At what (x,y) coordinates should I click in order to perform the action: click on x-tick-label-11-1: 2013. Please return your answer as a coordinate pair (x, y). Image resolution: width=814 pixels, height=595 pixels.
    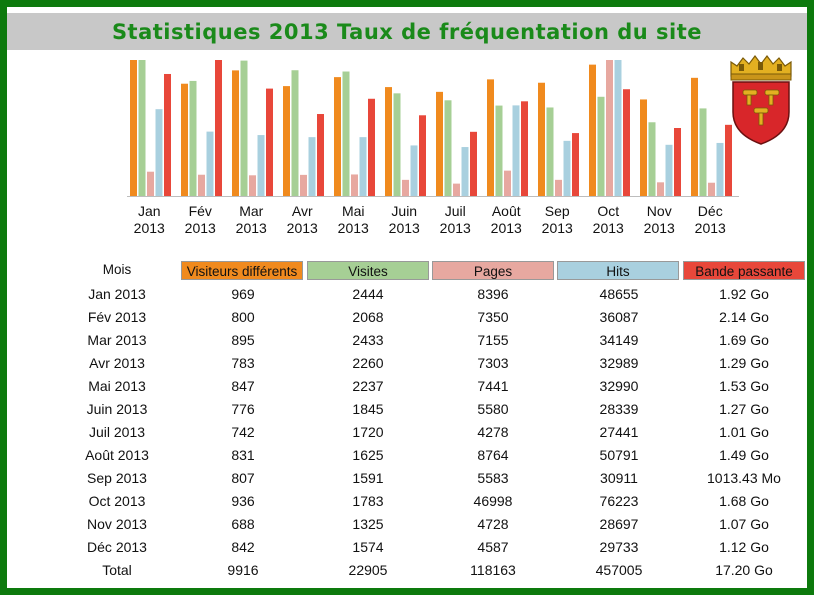
    Looking at the image, I should click on (710, 228).